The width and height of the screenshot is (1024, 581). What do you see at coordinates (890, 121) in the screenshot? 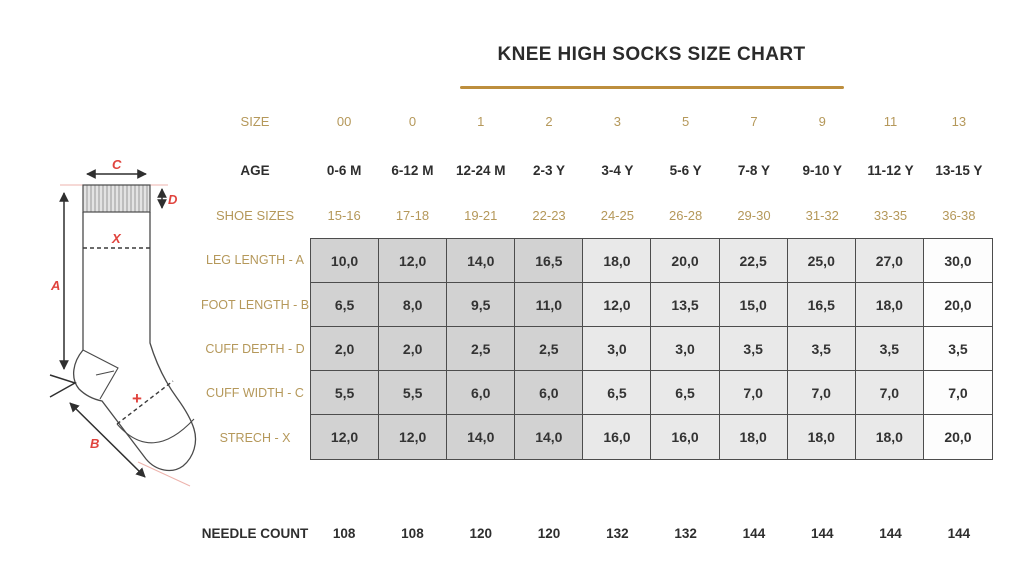
I see `size-value: 11` at bounding box center [890, 121].